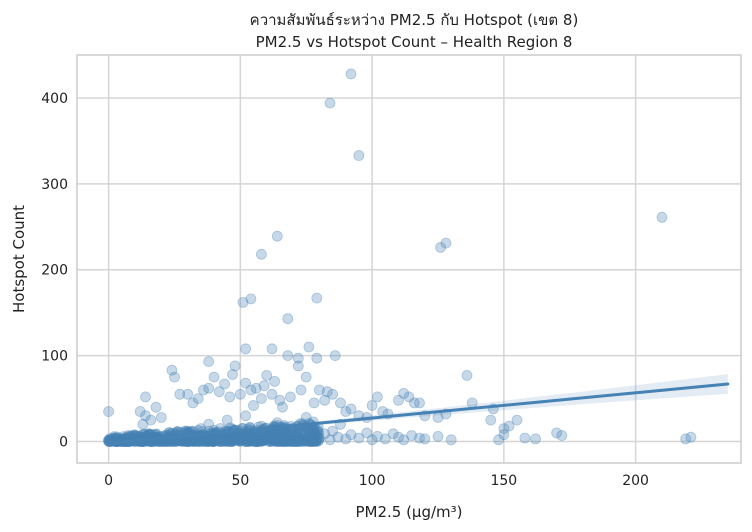  I want to click on y-tick-label: 0, so click(63, 443).